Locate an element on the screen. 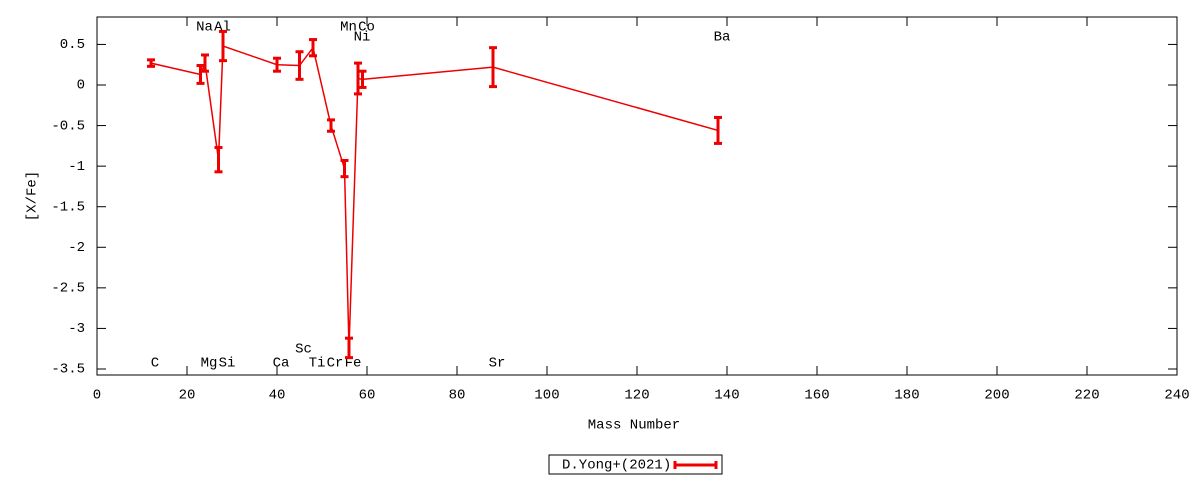  y-tick-label: 0 is located at coordinates (81, 86).